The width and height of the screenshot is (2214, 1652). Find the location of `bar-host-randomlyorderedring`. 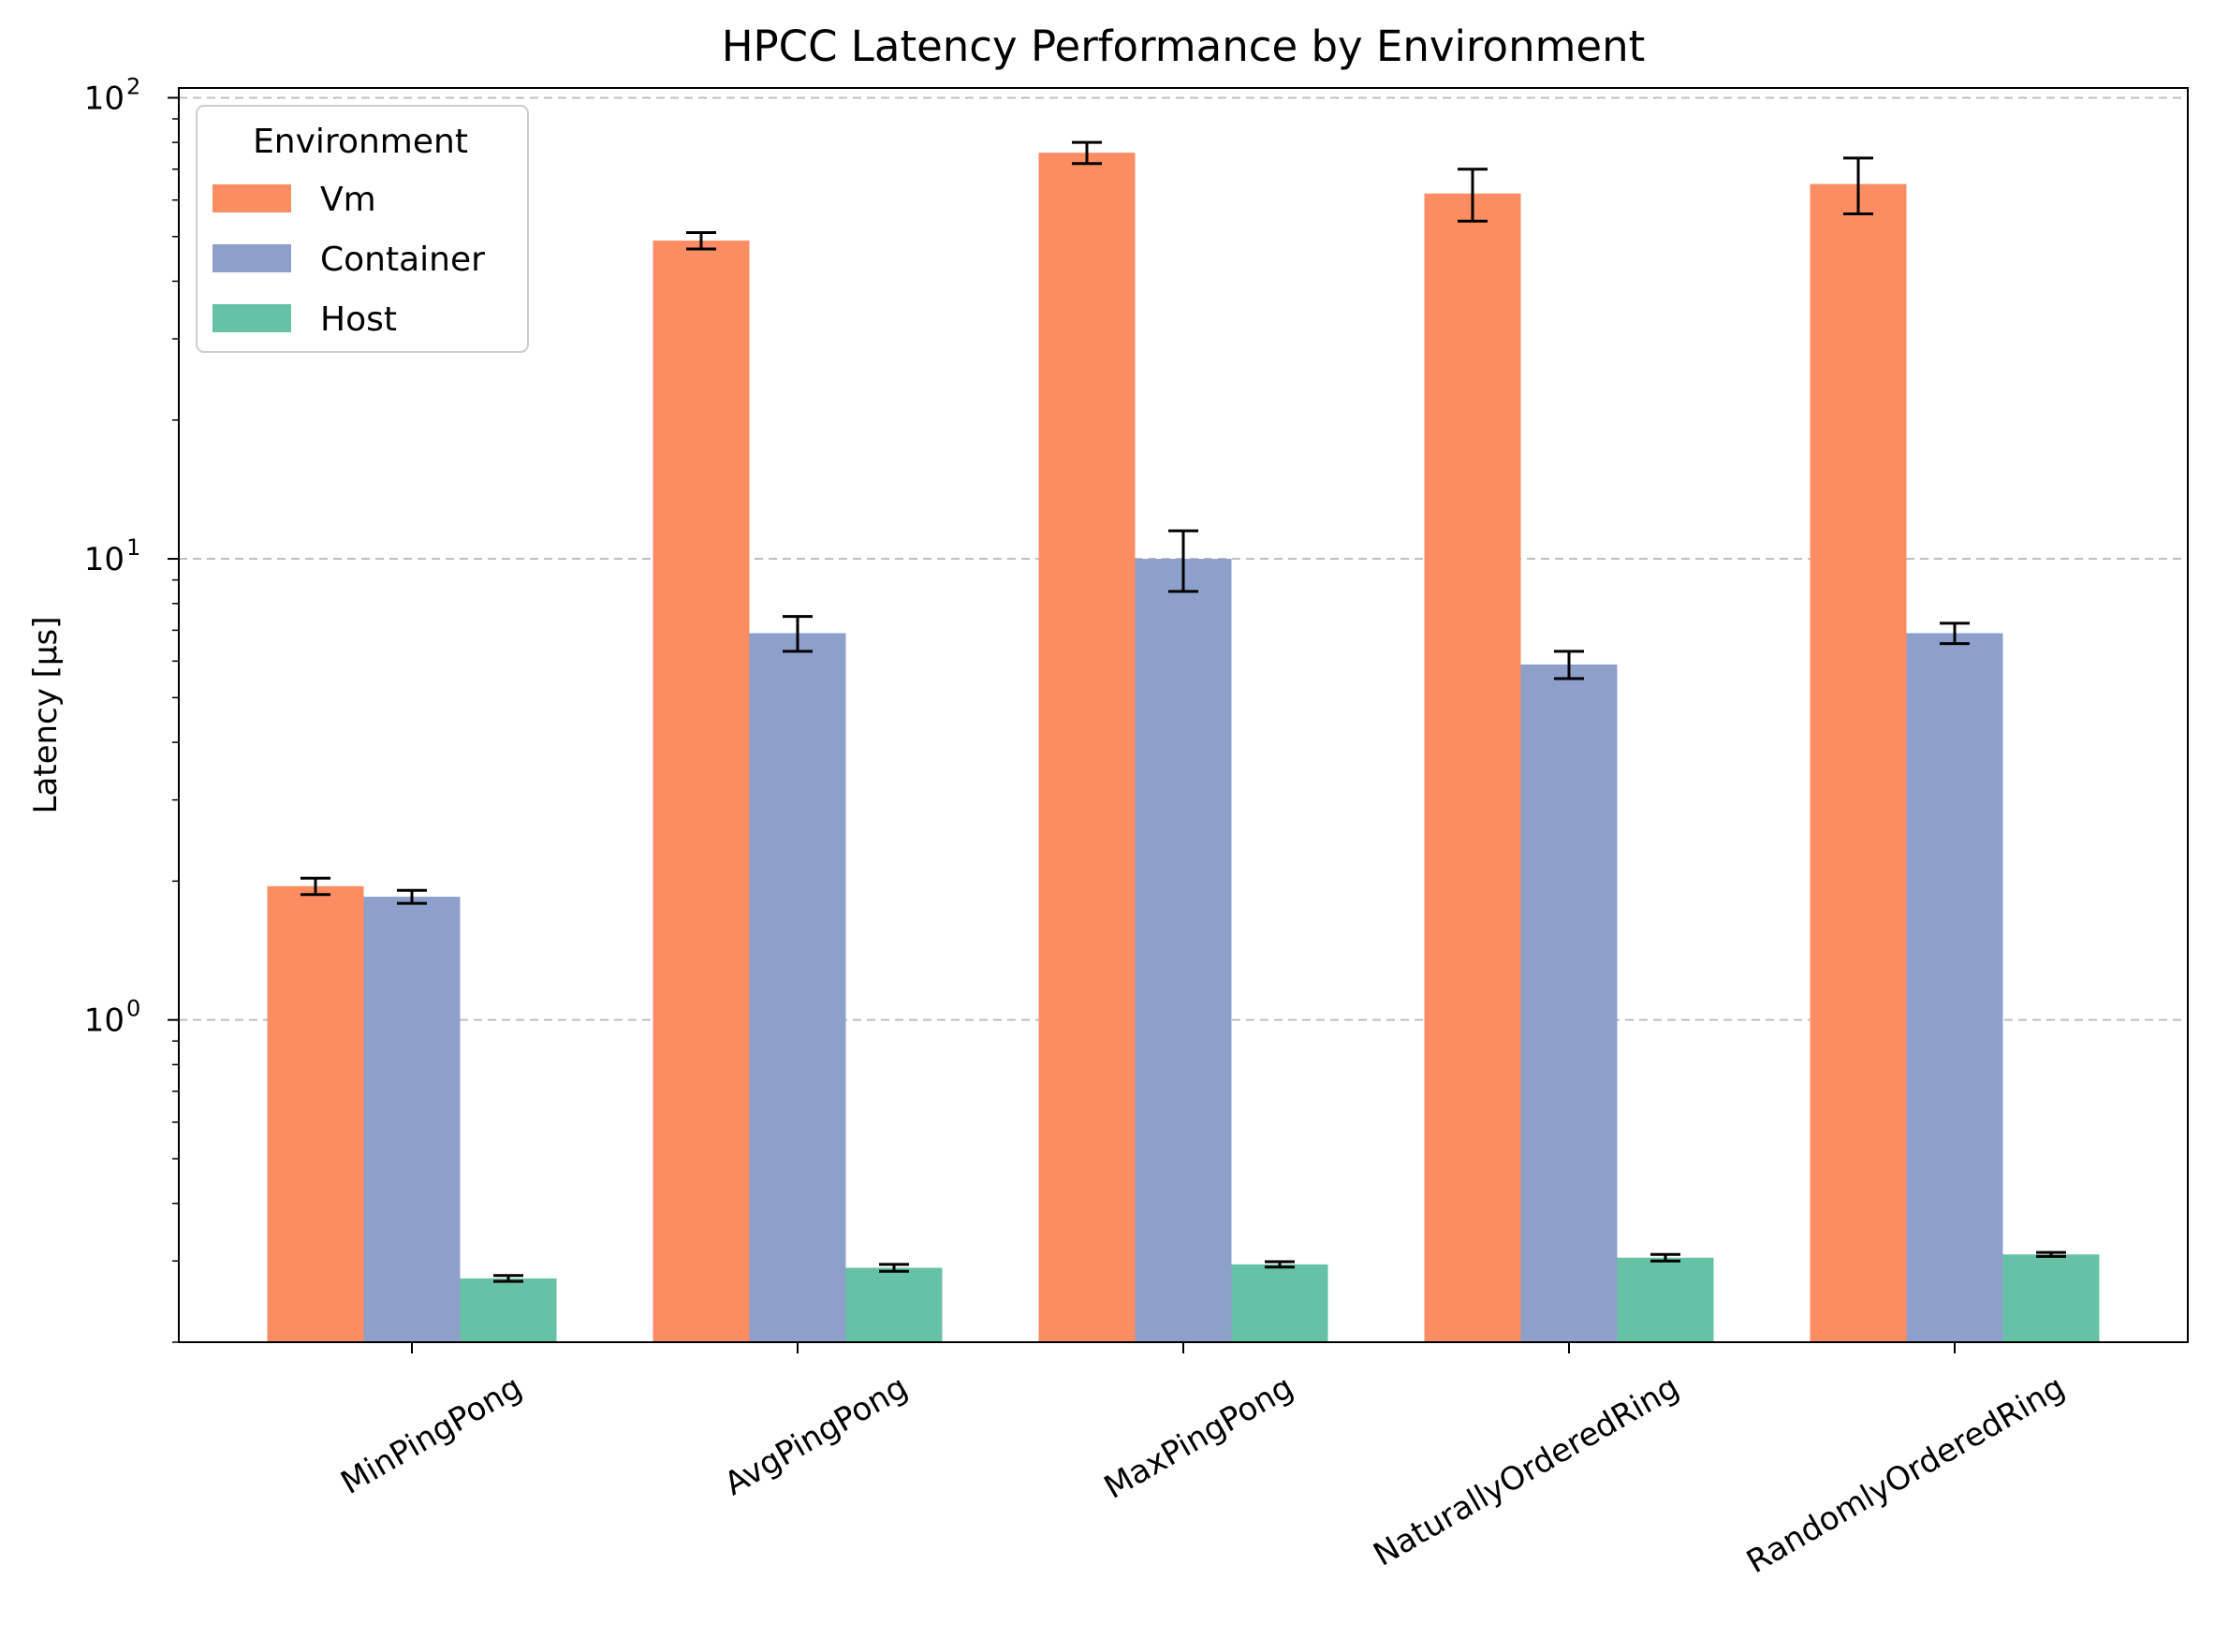

bar-host-randomlyorderedring is located at coordinates (2051, 1298).